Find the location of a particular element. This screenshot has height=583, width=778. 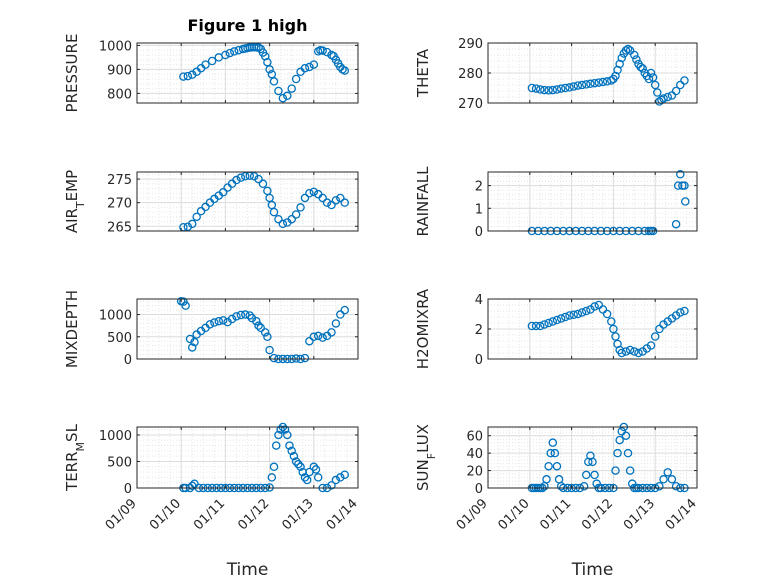

y-axis-label: SUNFLUX is located at coordinates (426, 457).